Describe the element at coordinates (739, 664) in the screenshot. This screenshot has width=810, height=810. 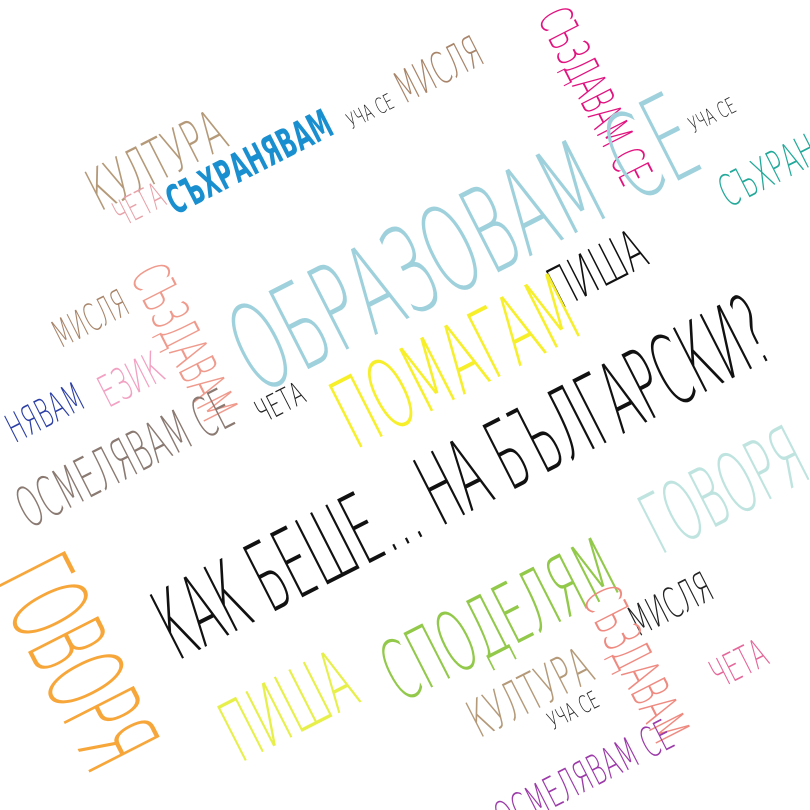
I see `word-cheta-bottom: ЧЕТА` at that location.